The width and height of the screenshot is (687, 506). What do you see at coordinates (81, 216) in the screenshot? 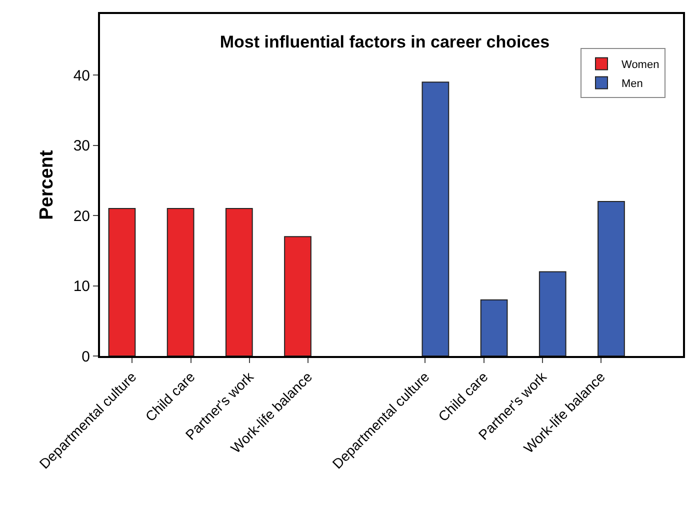
I see `y-tick-label: 20` at bounding box center [81, 216].